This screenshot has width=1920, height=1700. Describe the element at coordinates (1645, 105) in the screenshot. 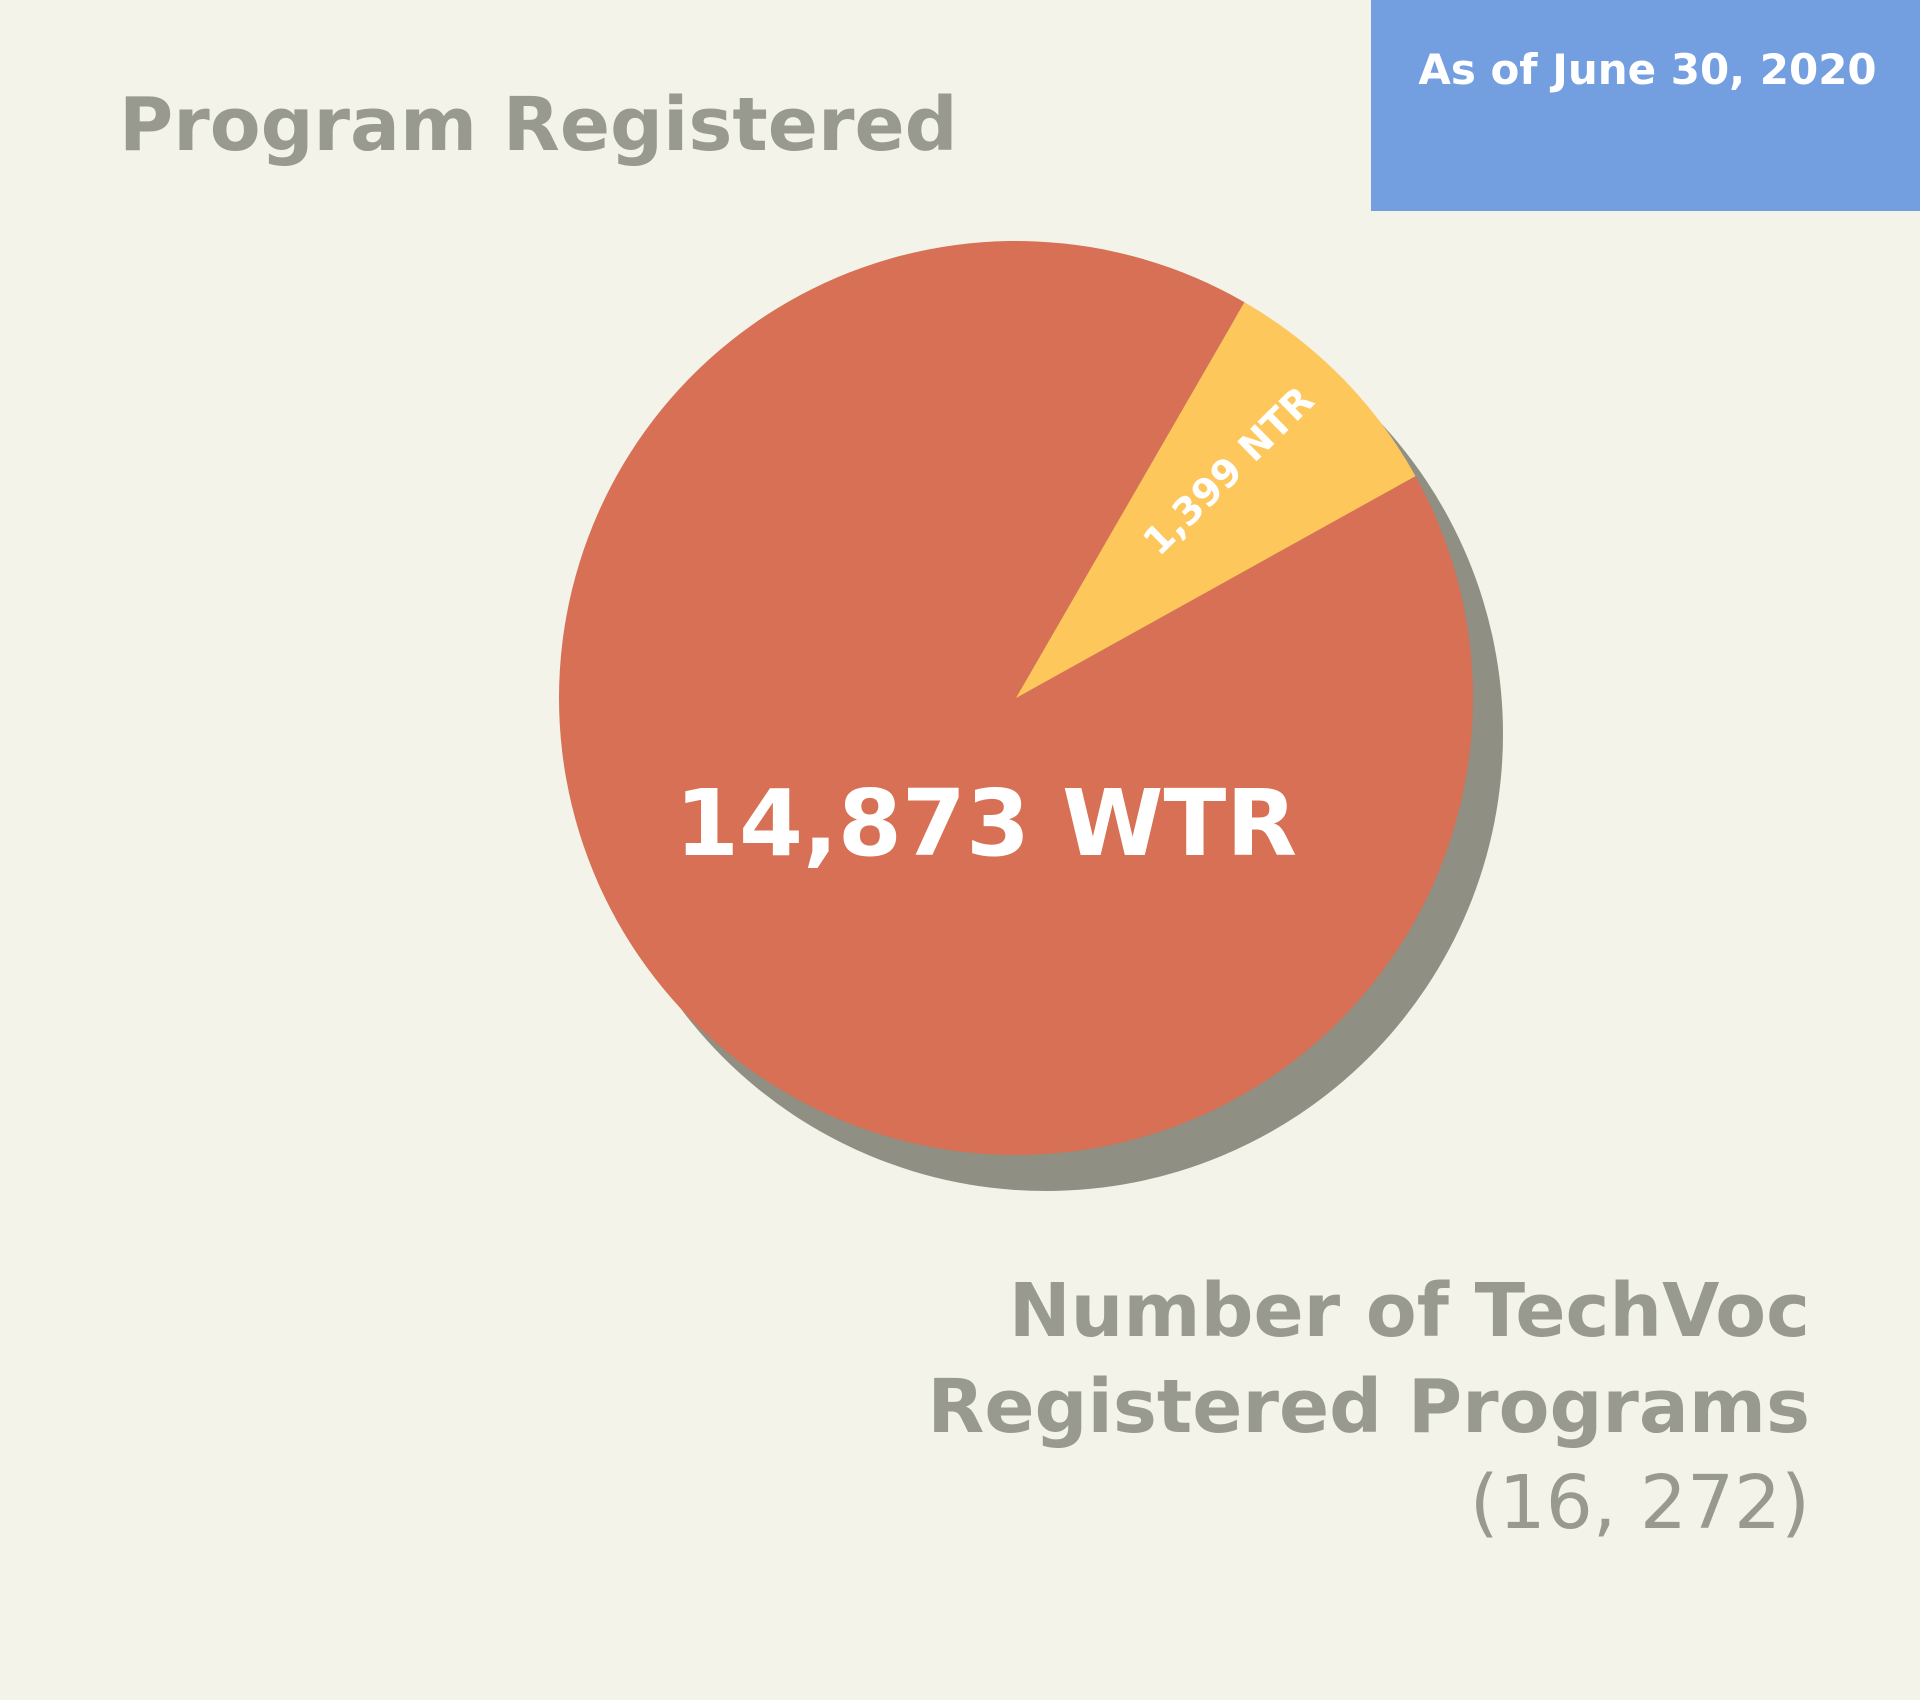

I see `date-badge` at that location.